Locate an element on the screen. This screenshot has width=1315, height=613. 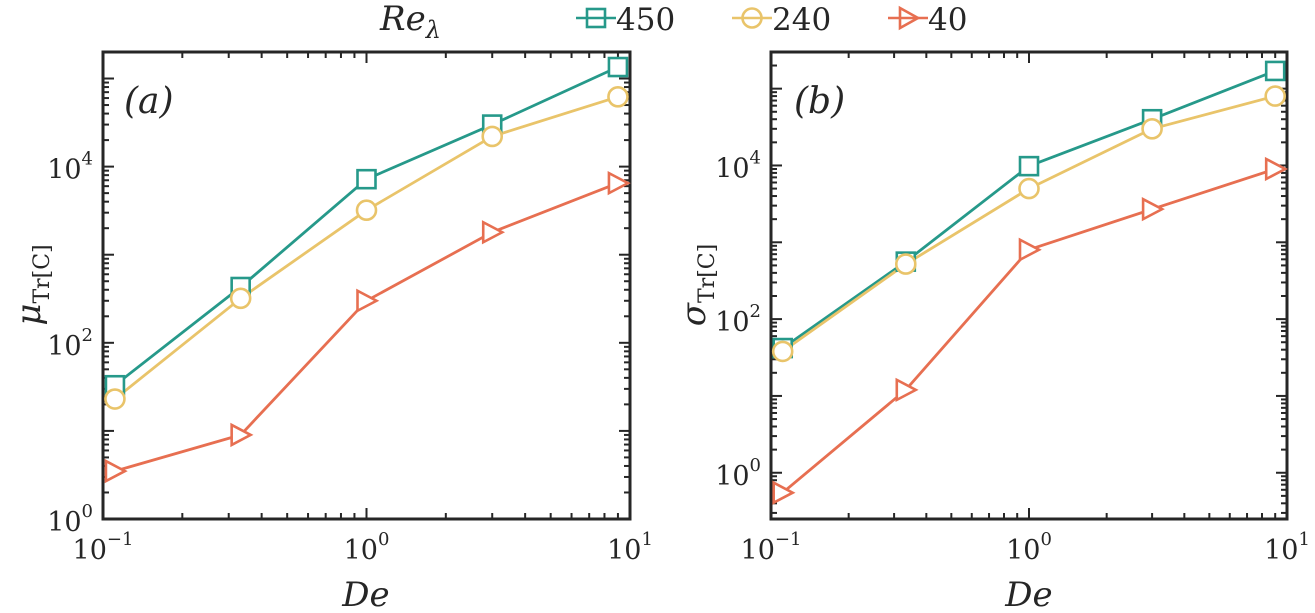
panel-b-label: (b) is located at coordinates (819, 101).